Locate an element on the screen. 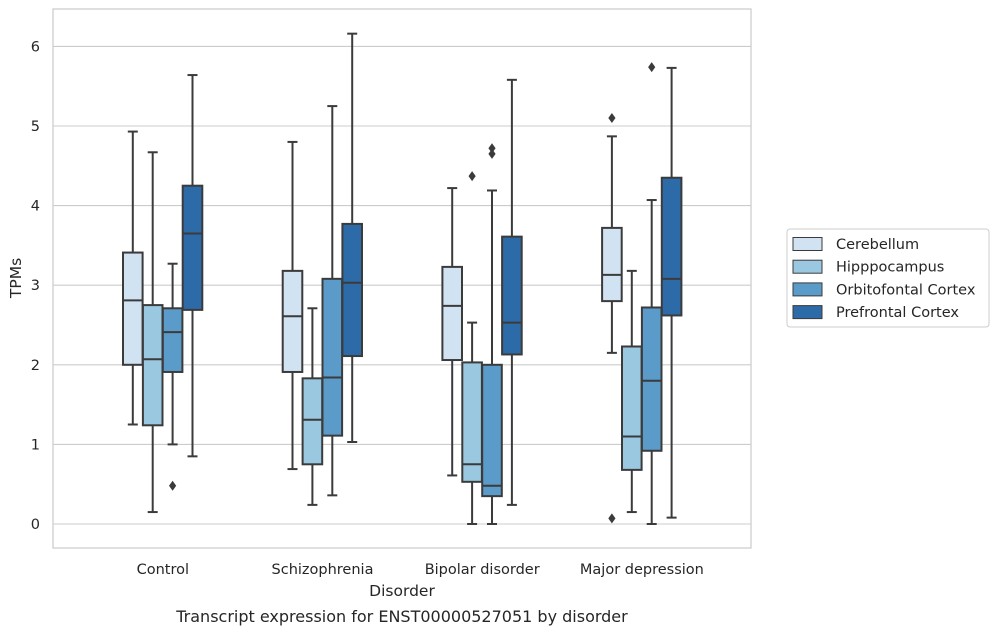  y-tick-label: 4 is located at coordinates (35, 207).